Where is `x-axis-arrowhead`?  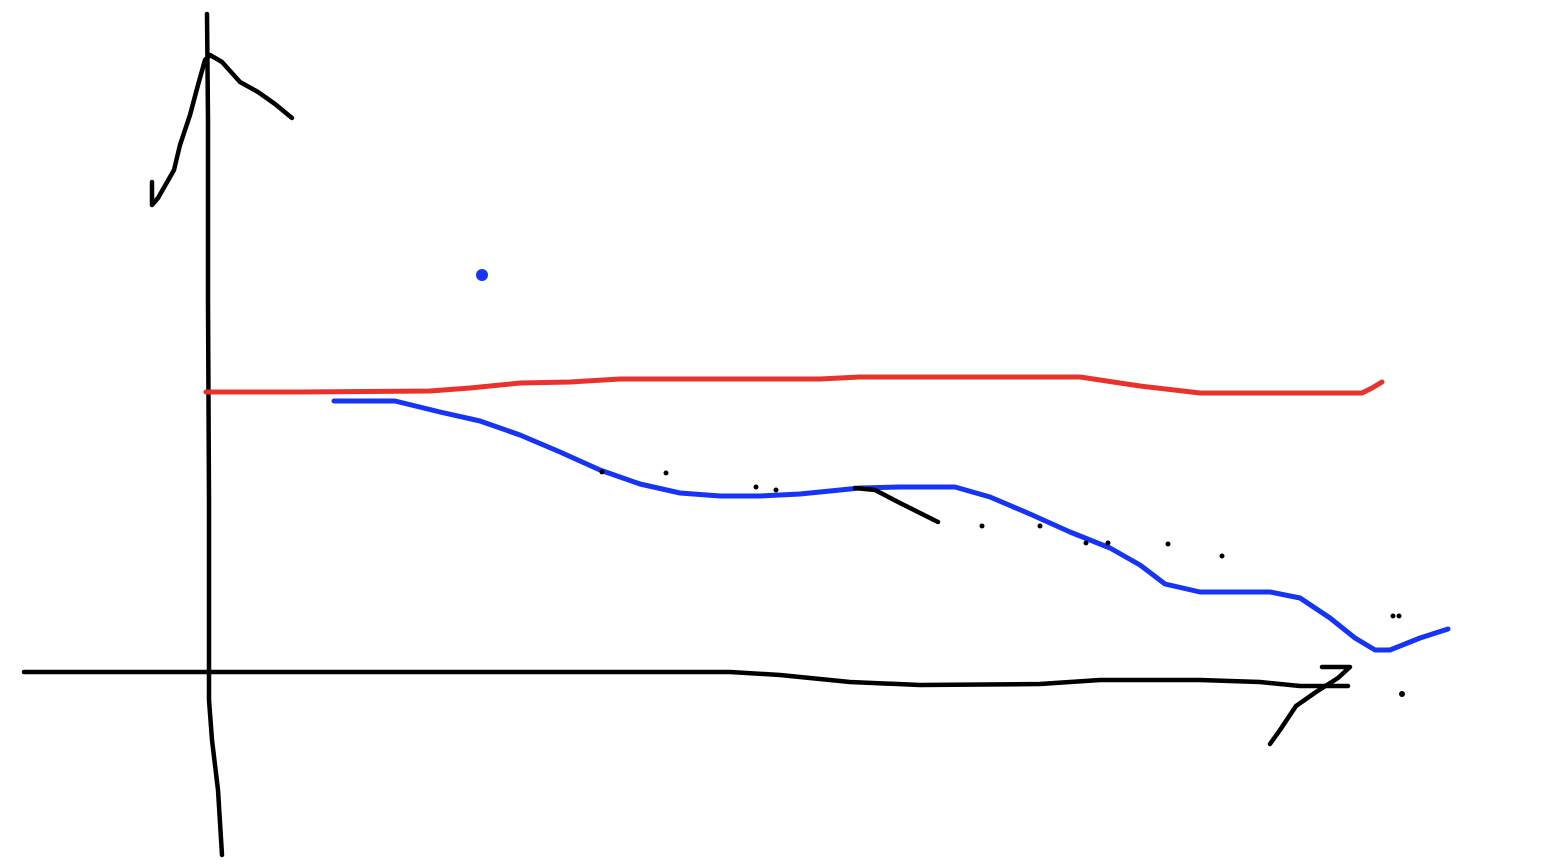 x-axis-arrowhead is located at coordinates (1310, 705).